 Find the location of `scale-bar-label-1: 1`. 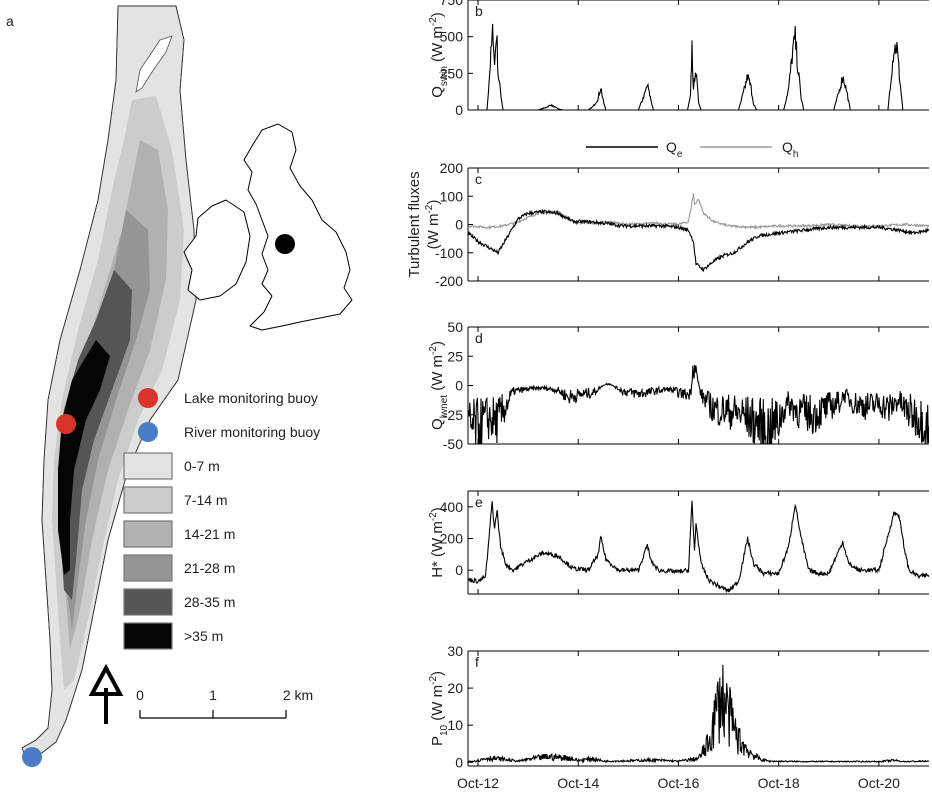

scale-bar-label-1: 1 is located at coordinates (213, 695).